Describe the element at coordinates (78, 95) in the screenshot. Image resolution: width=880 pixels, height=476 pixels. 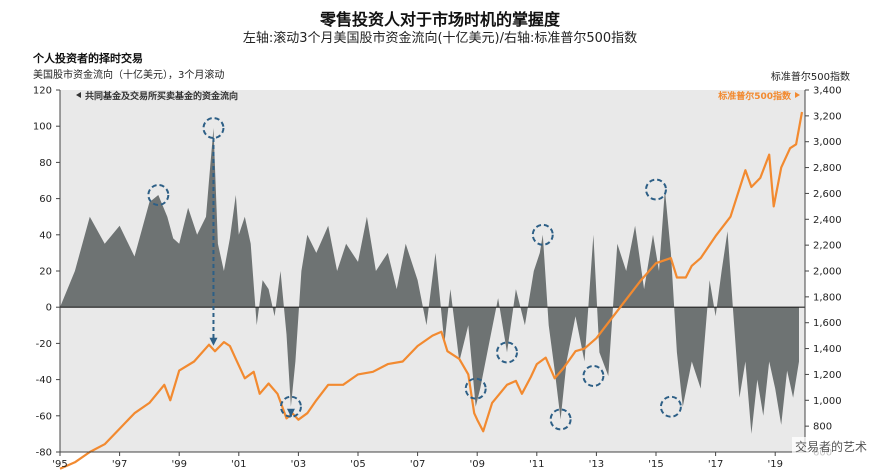
I see `flow-legend-marker` at that location.